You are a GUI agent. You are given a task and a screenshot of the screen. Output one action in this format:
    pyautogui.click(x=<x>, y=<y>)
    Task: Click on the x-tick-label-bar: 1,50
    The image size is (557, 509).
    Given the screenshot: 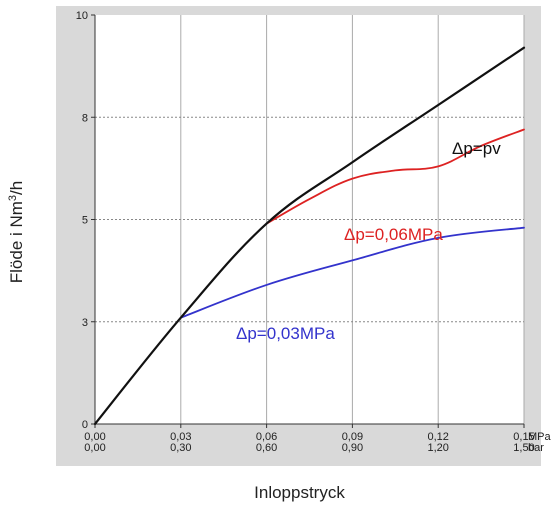 What is the action you would take?
    pyautogui.click(x=523, y=448)
    